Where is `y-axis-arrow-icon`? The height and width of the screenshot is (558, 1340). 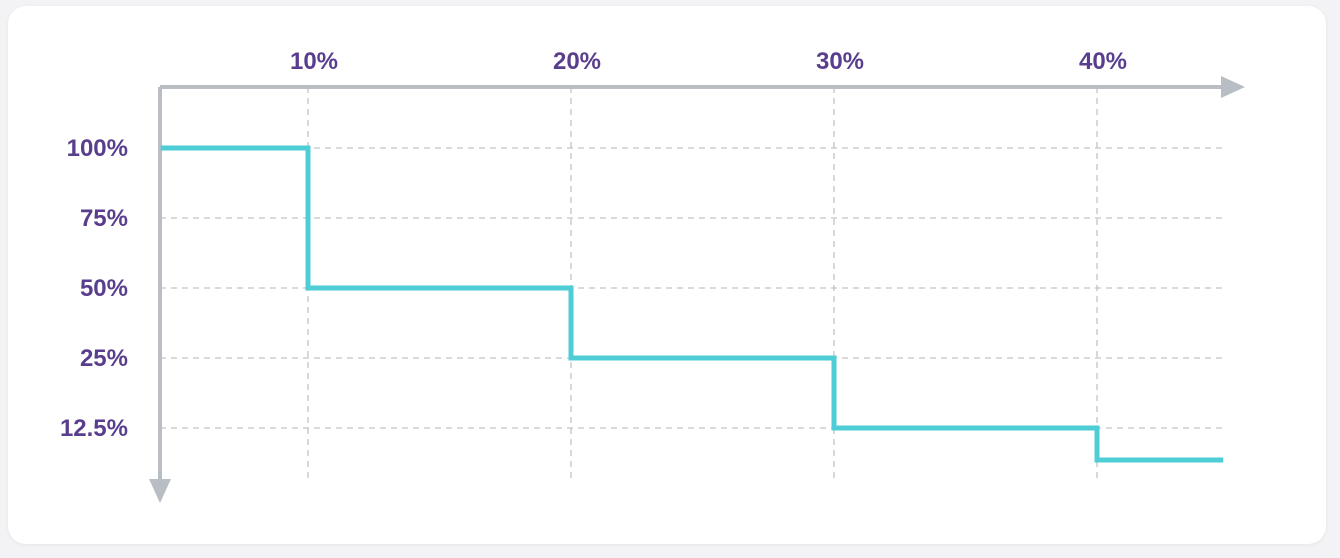
y-axis-arrow-icon is located at coordinates (160, 491).